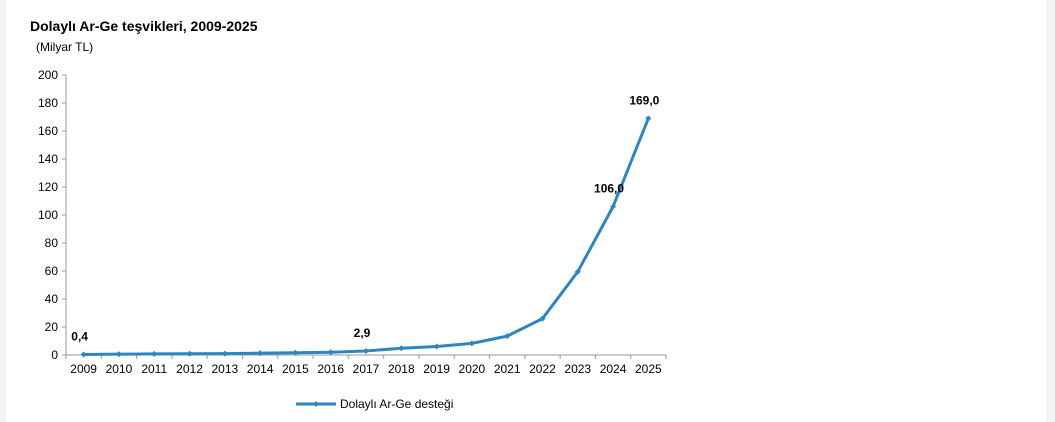 This screenshot has height=422, width=1055. Describe the element at coordinates (613, 369) in the screenshot. I see `x-tick-label: 2024` at that location.